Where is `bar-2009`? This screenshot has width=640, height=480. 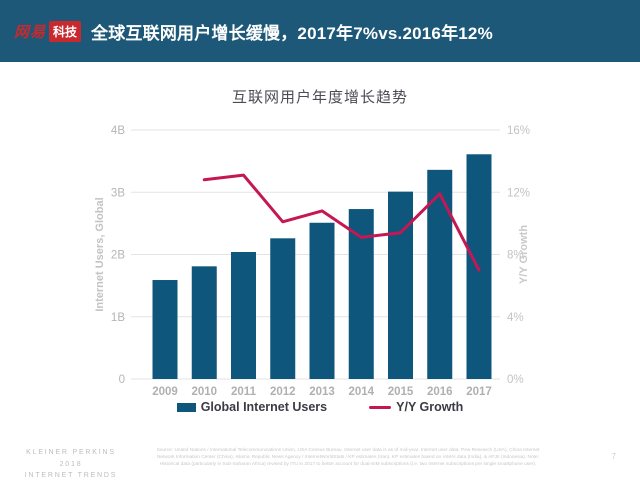 bar-2009 is located at coordinates (165, 329).